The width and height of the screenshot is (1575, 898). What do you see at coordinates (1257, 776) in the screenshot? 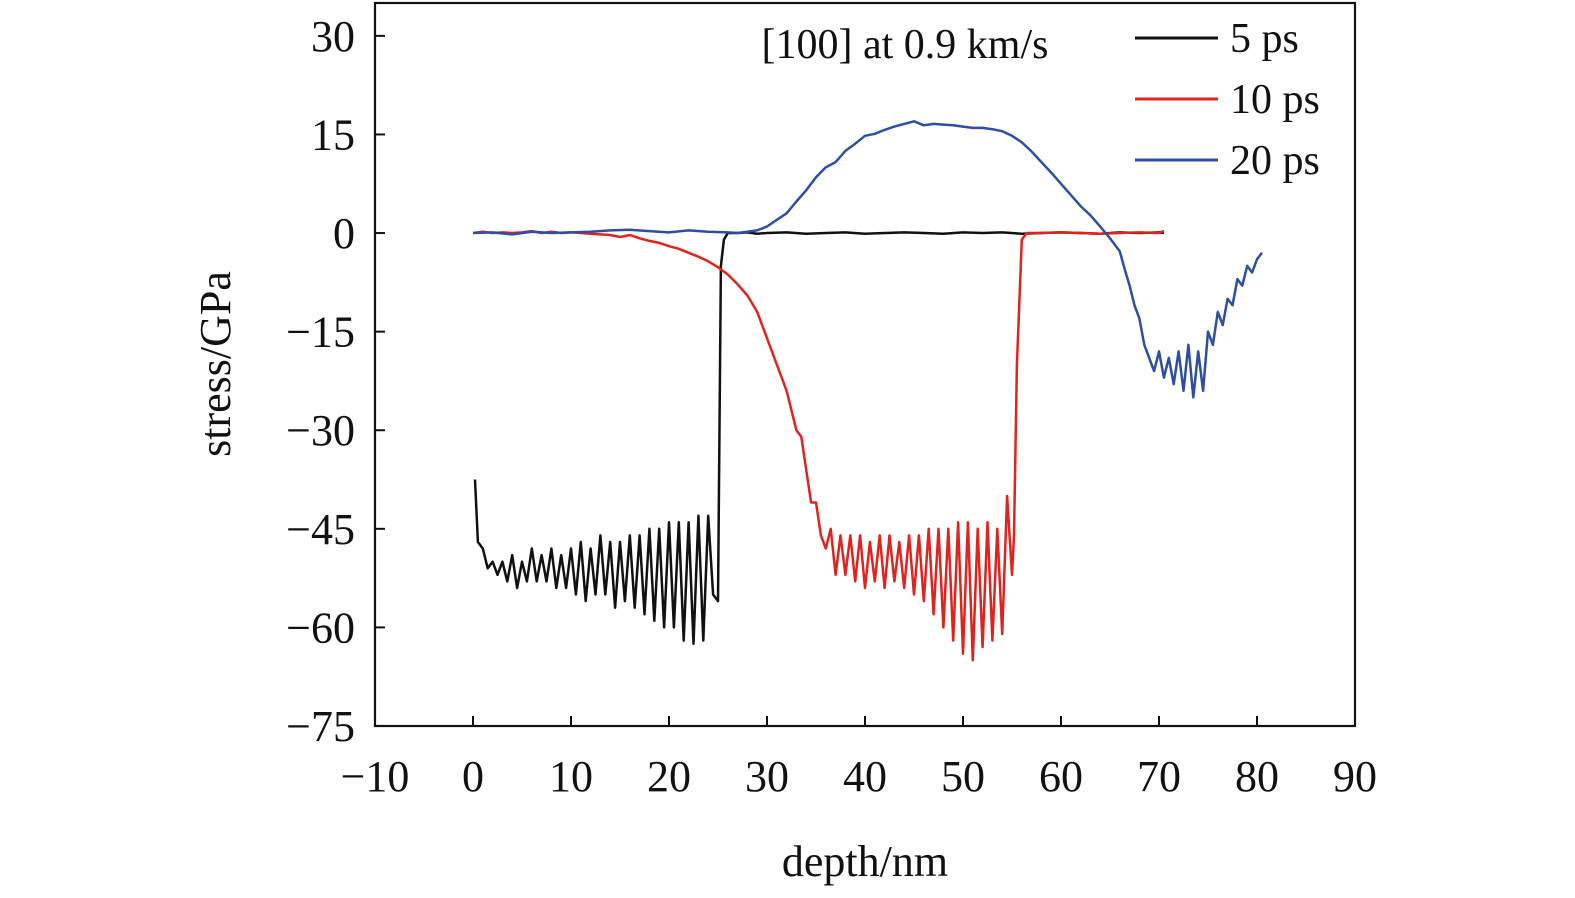
I see `x-tick-label: 80` at bounding box center [1257, 776].